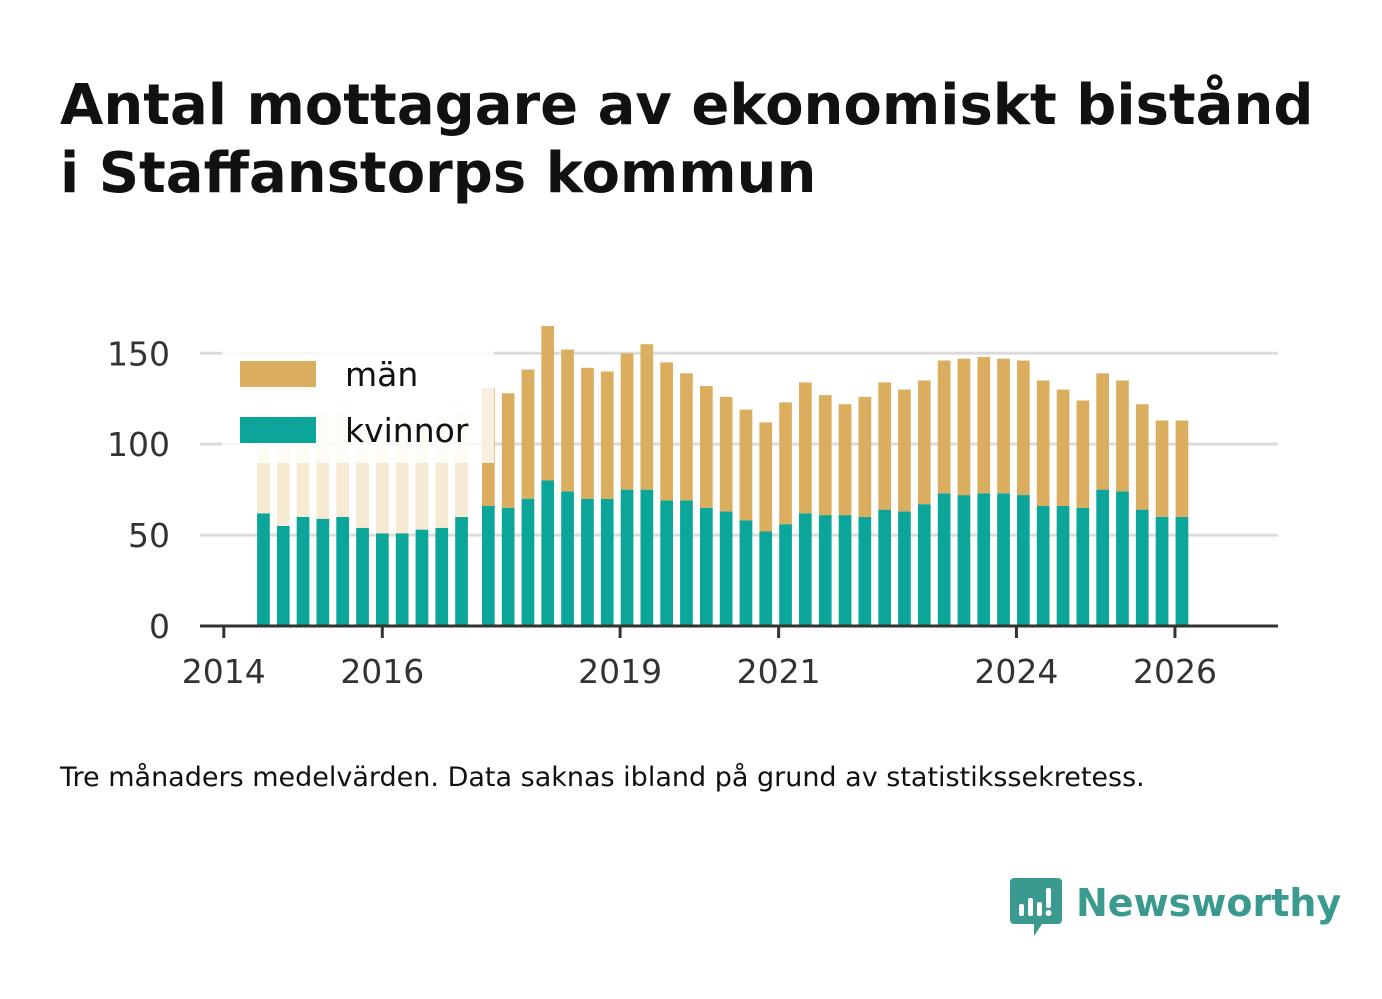  Describe the element at coordinates (382, 671) in the screenshot. I see `x-tick-label: 2016` at that location.